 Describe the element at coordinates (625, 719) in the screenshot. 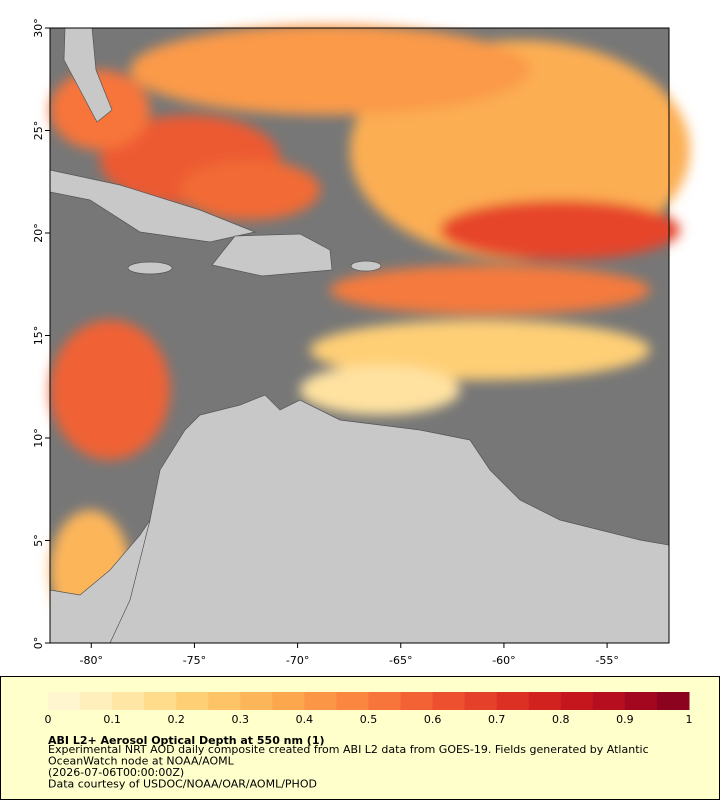

I see `colorbar-tick-label: 0.9` at that location.